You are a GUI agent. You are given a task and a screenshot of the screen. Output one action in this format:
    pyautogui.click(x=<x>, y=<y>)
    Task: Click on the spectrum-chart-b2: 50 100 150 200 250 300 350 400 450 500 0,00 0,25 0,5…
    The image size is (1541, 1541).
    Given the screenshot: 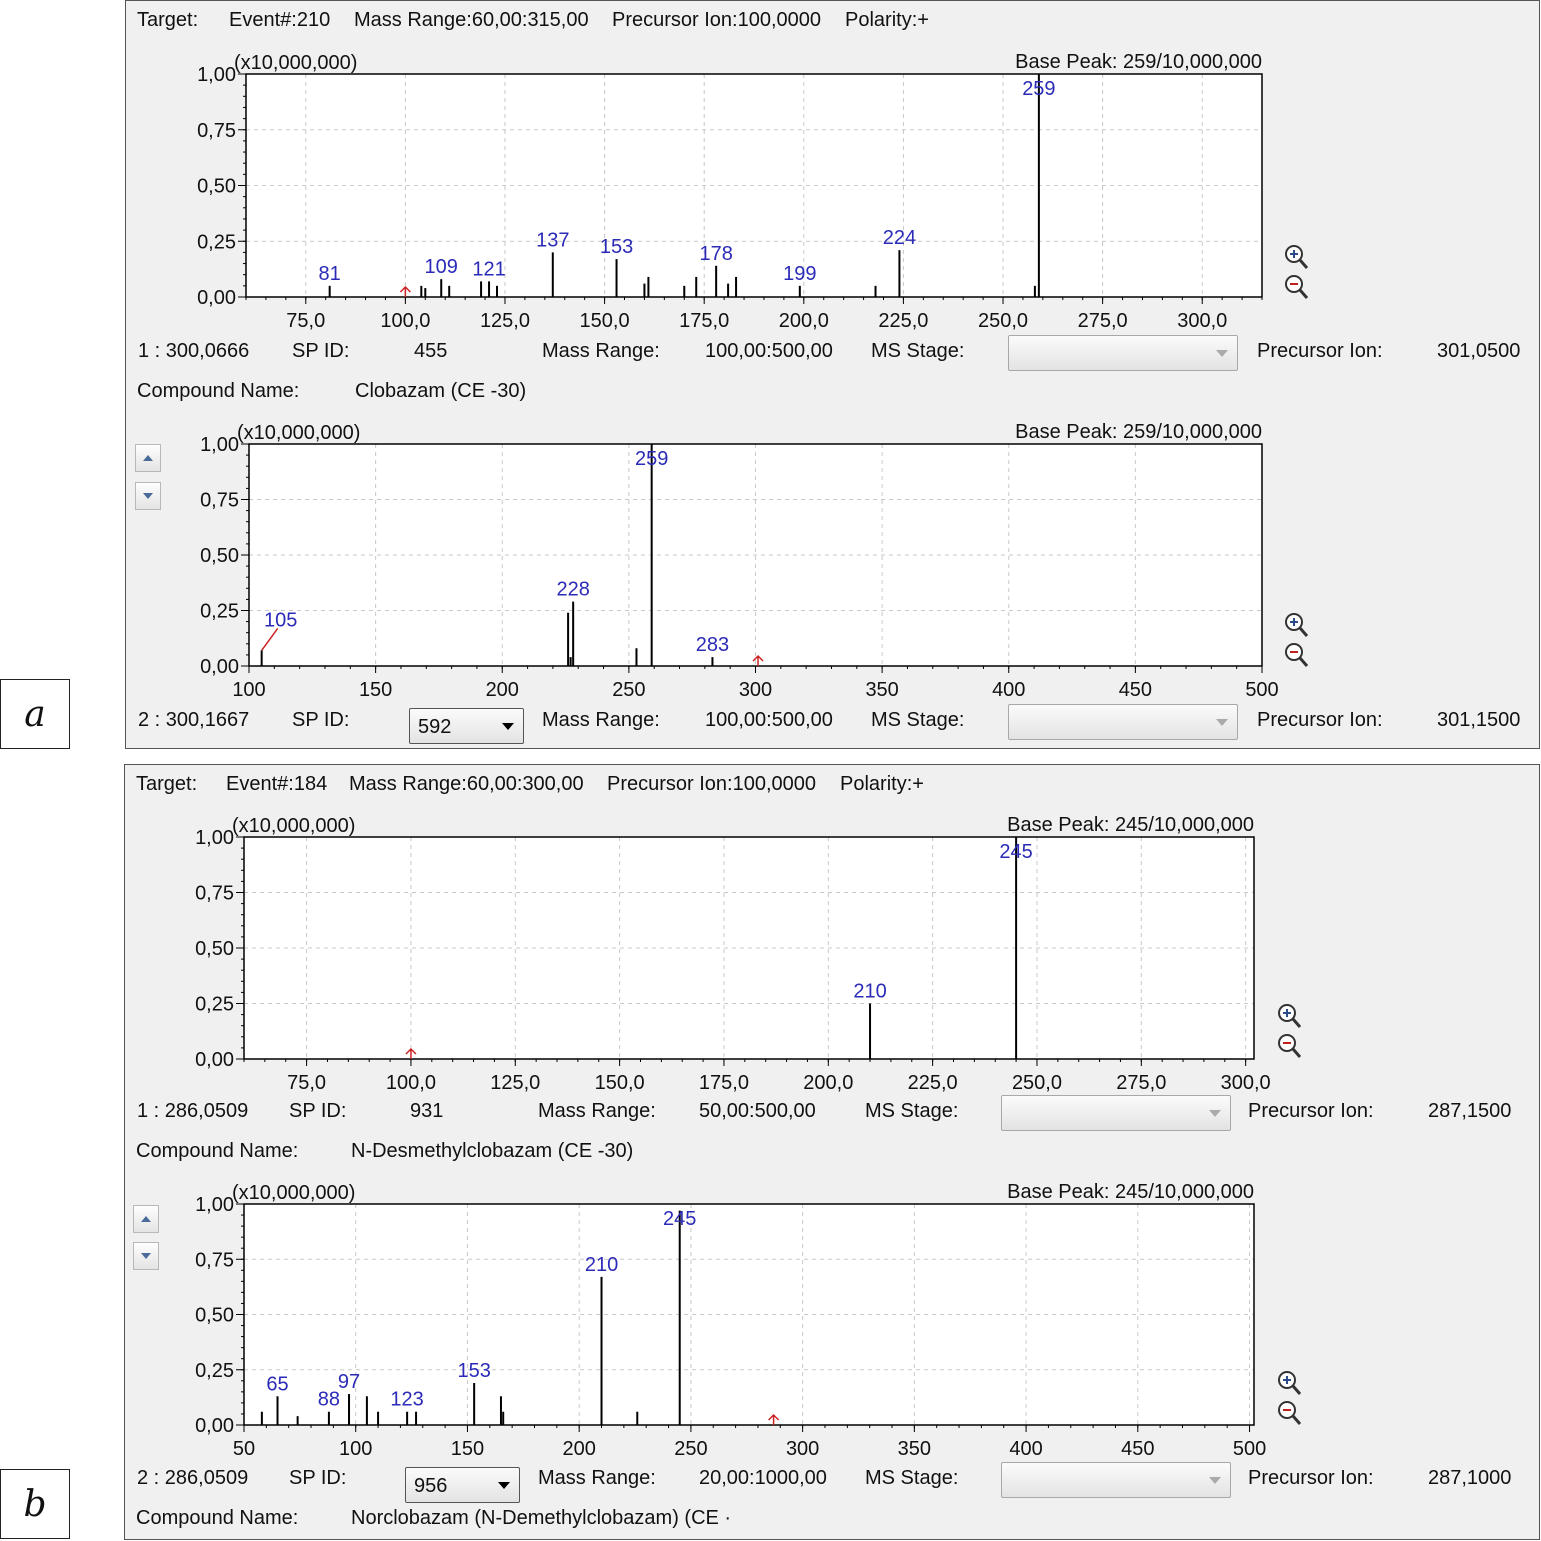 What is the action you would take?
    pyautogui.click(x=730, y=1320)
    